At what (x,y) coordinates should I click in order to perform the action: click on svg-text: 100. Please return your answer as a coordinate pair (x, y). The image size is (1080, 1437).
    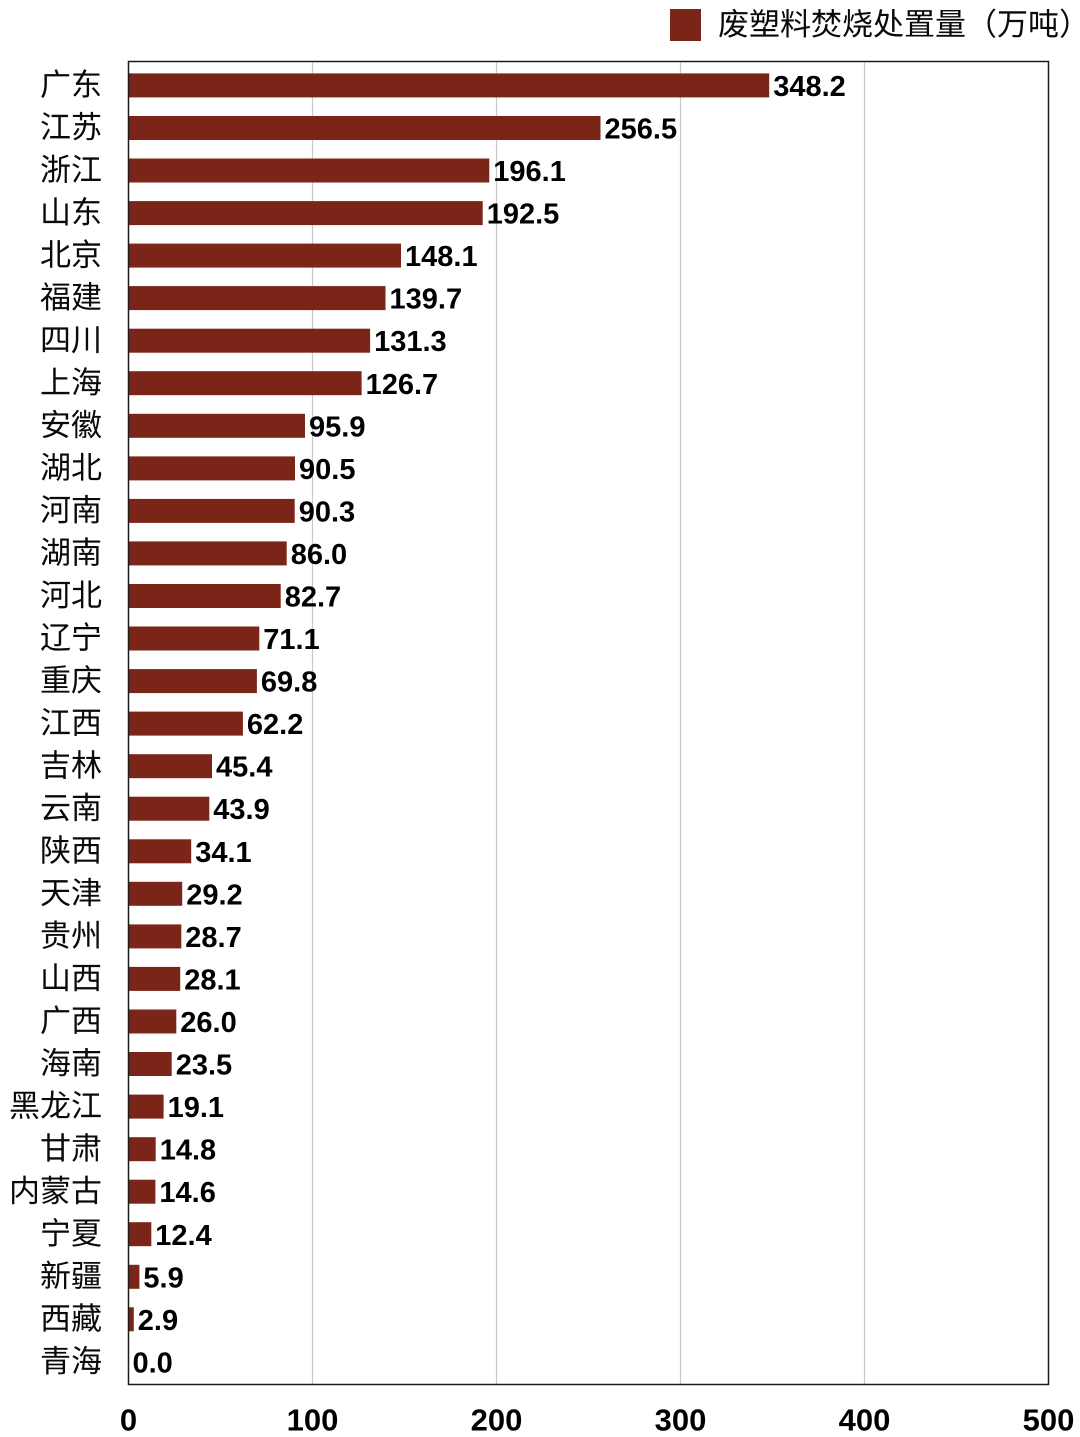
    Looking at the image, I should click on (313, 1420).